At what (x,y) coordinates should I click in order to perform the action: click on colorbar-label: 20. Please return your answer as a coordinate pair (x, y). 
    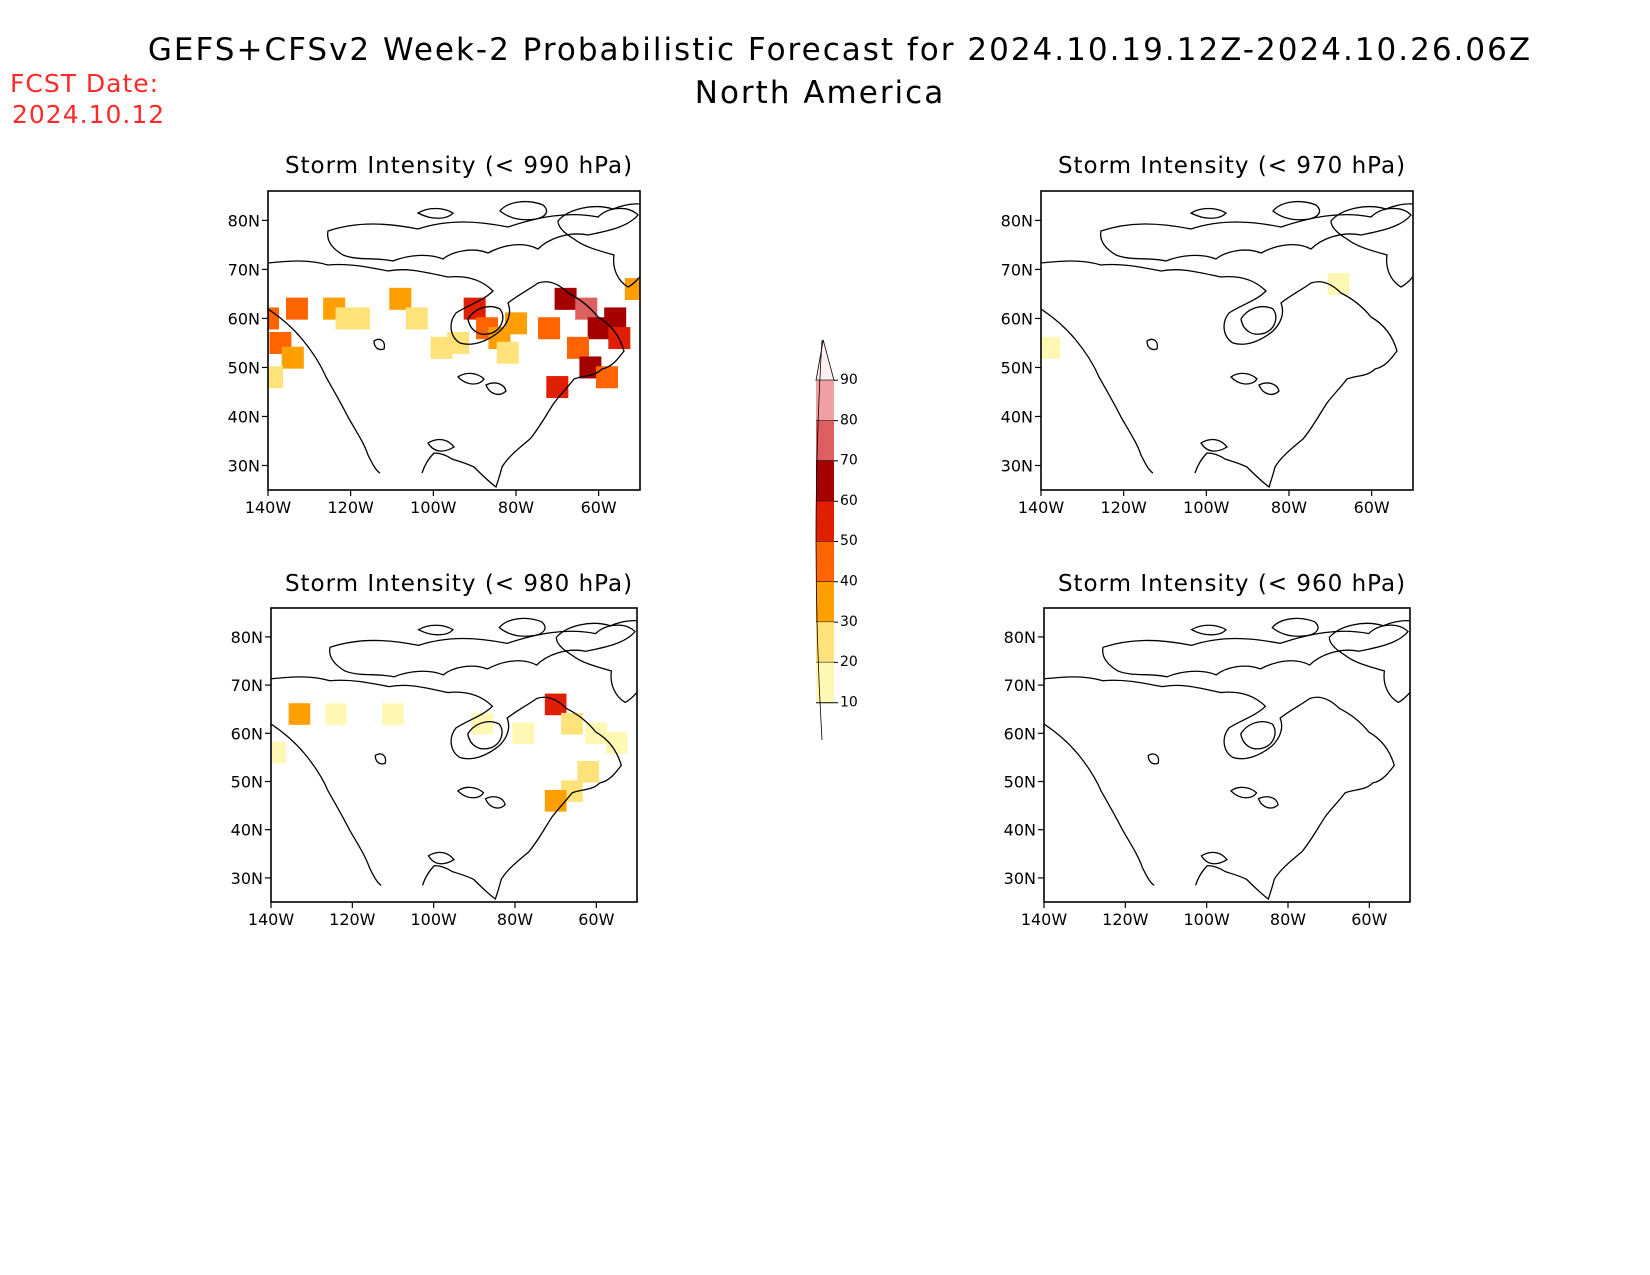
    Looking at the image, I should click on (849, 662).